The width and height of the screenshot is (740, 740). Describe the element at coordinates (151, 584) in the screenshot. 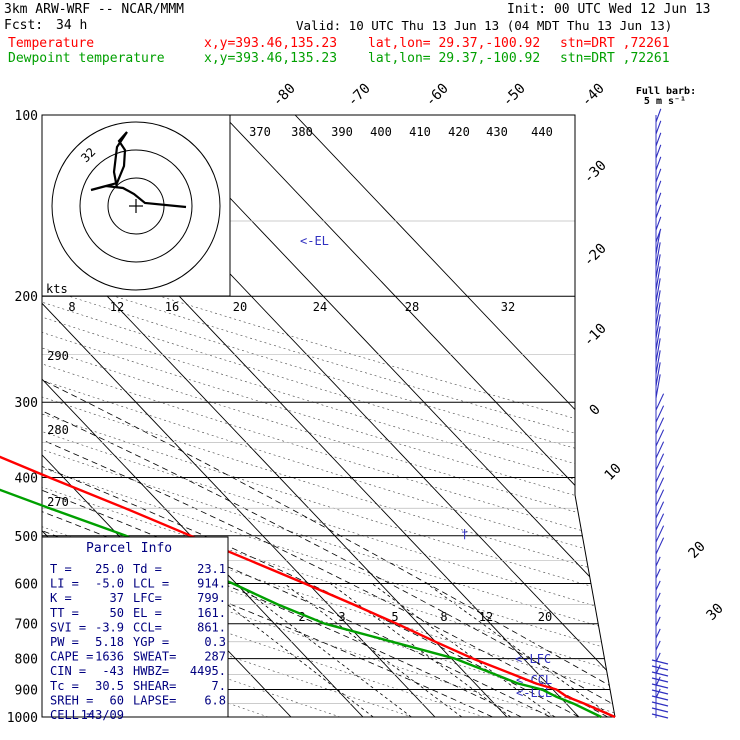

I see `parcel-field-label: LCL =` at that location.